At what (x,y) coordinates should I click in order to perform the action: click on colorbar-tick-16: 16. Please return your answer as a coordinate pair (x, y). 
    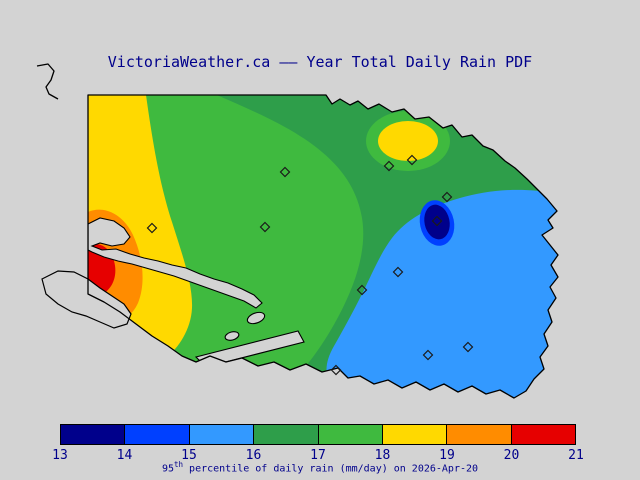
    Looking at the image, I should click on (253, 455).